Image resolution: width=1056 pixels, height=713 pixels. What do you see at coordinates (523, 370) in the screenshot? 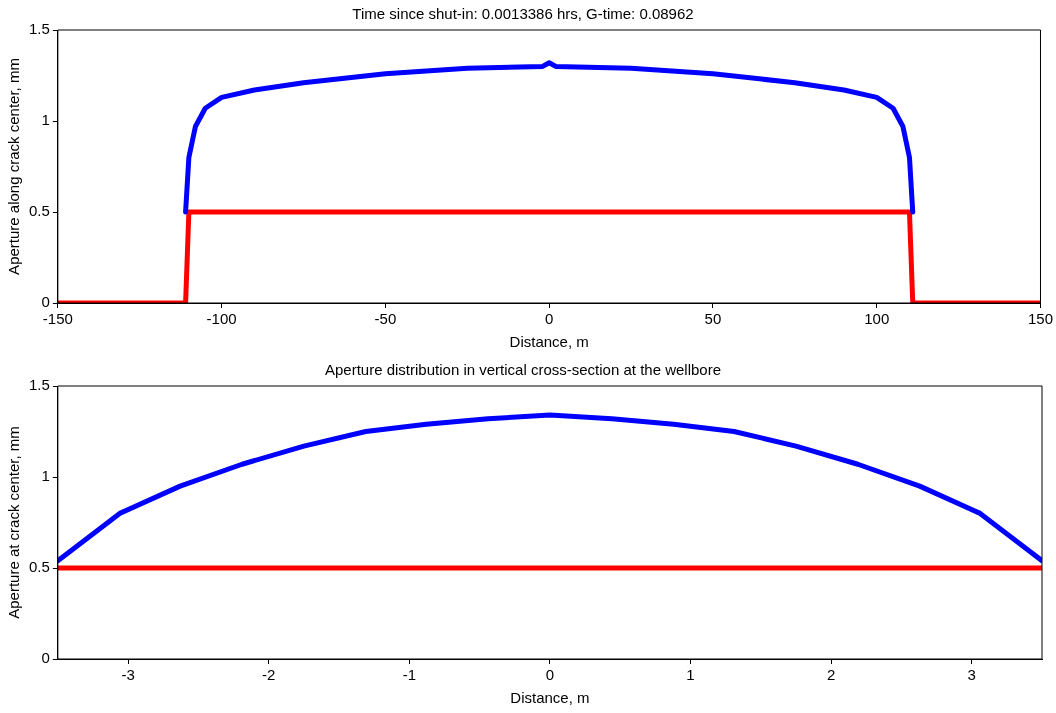
I see `chart-title: Aperture distribution in vertical cross-section at the wellbore` at bounding box center [523, 370].